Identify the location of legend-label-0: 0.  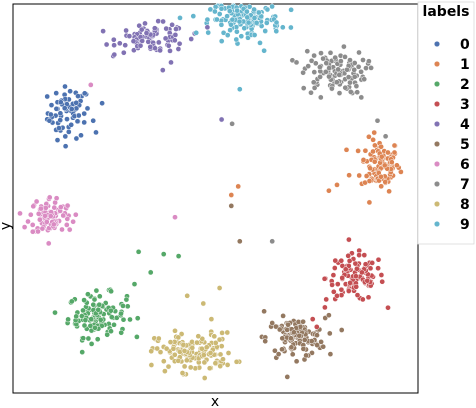
(465, 45).